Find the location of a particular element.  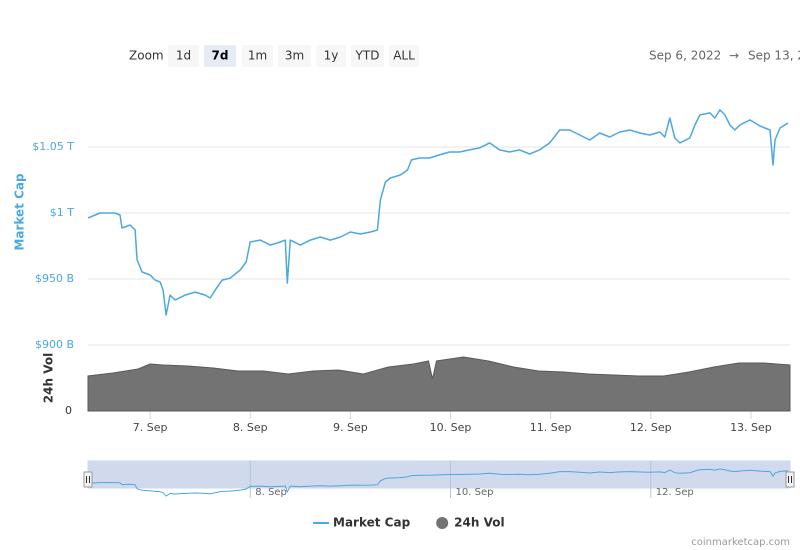

zoom-button-label: 1m is located at coordinates (257, 56).